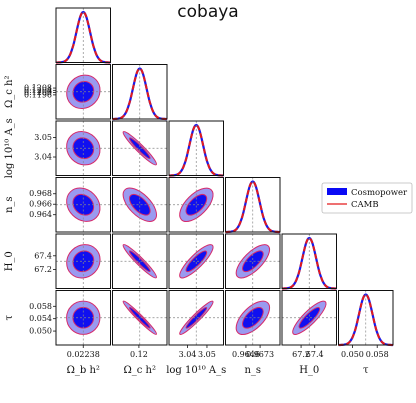  I want to click on ytick-label-h0: 67.2, so click(43, 269).